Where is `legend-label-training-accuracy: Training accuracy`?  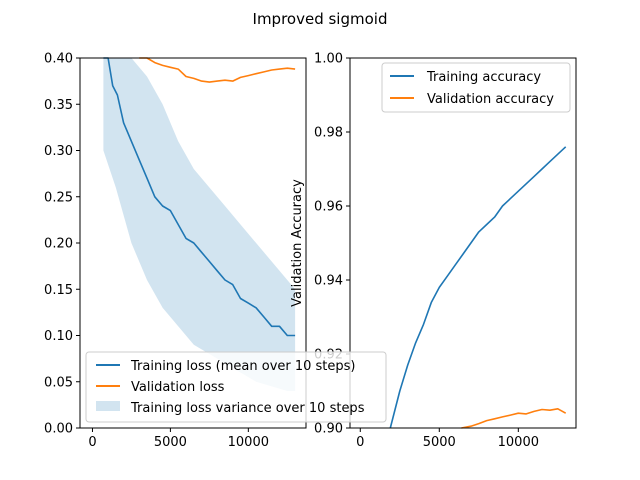
legend-label-training-accuracy: Training accuracy is located at coordinates (483, 77).